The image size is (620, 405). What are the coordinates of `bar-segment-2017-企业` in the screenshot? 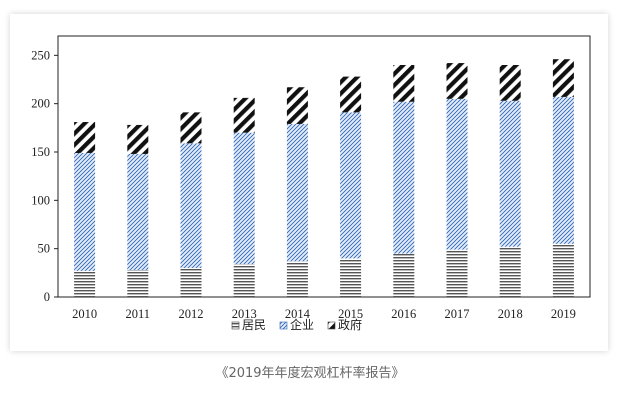 It's located at (457, 174).